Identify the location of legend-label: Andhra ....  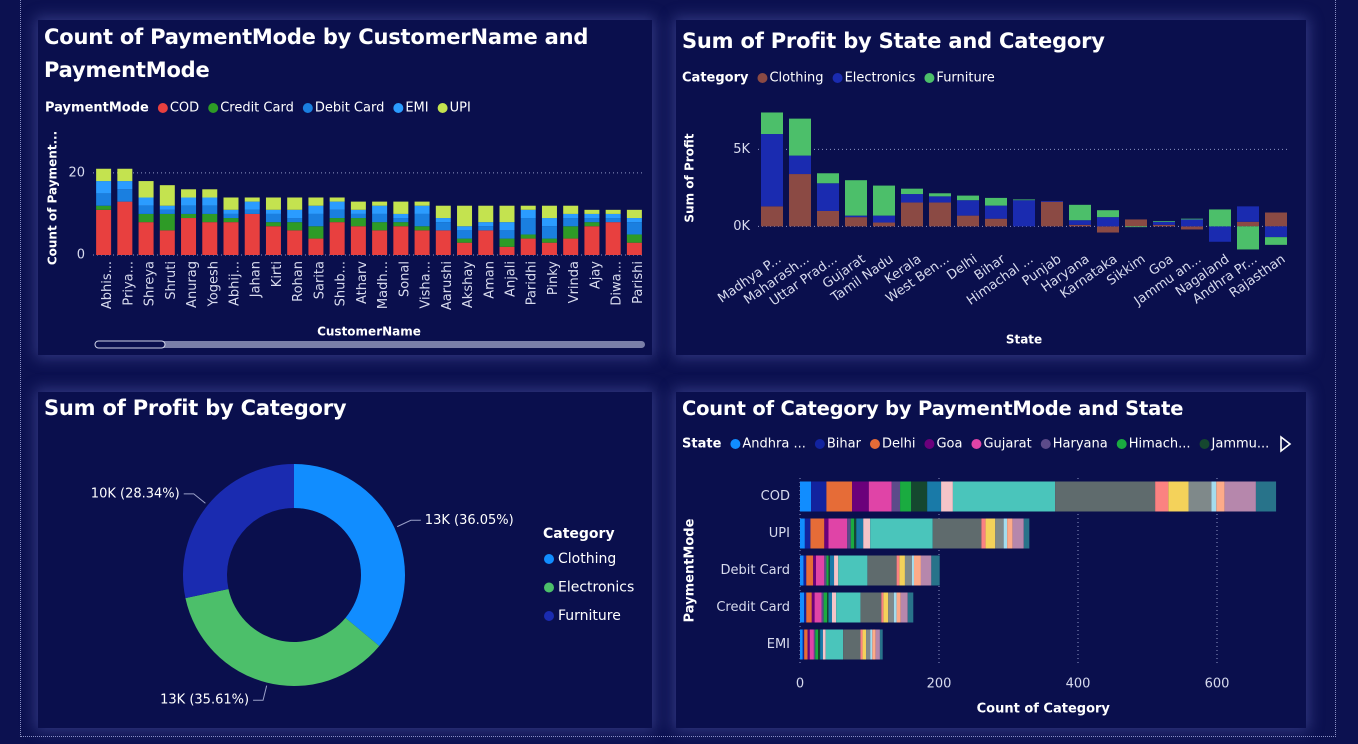
(773, 444).